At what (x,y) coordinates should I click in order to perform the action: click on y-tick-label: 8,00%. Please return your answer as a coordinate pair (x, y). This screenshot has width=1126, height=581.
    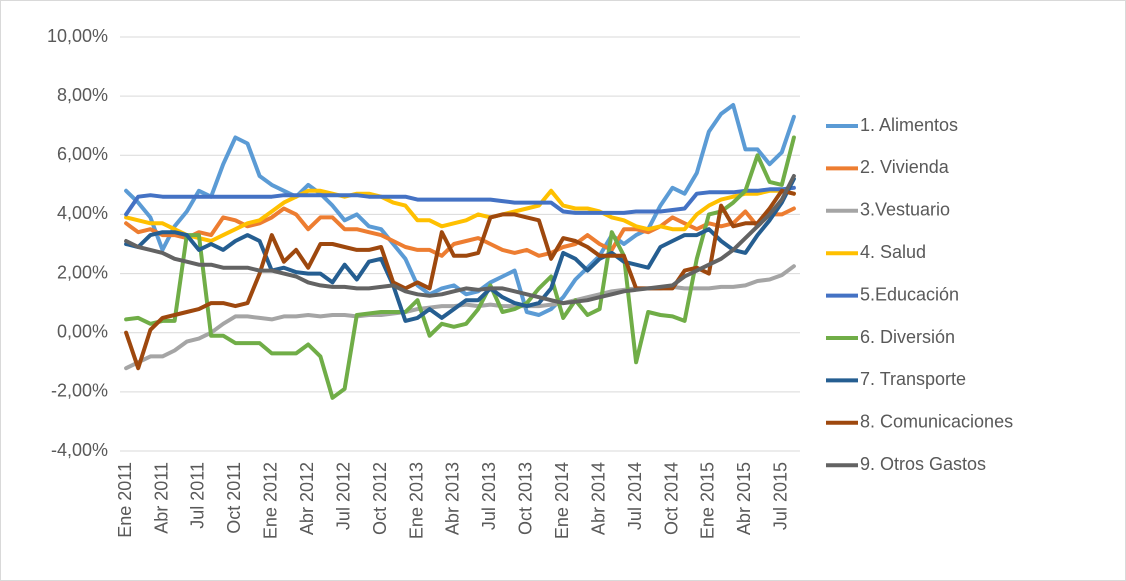
    Looking at the image, I should click on (82, 95).